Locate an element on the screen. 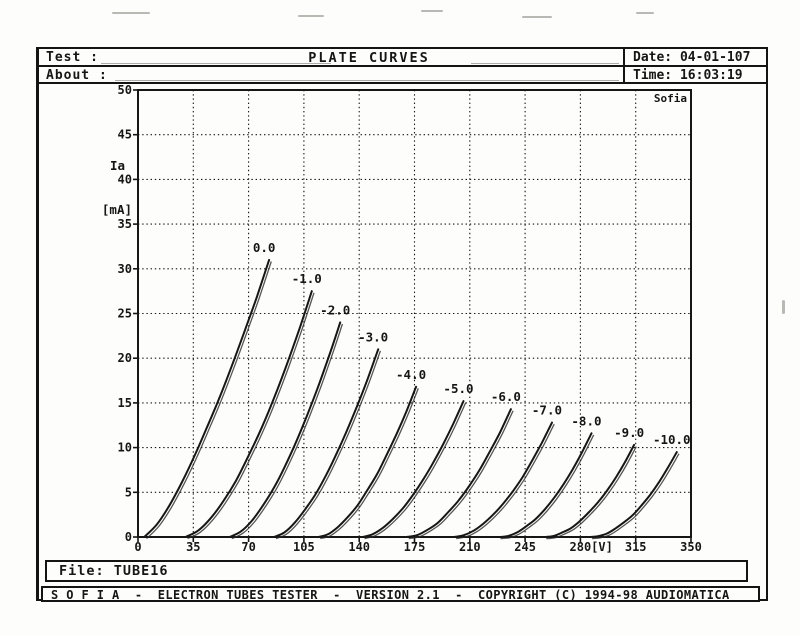 Image resolution: width=800 pixels, height=636 pixels. file-field: File: TUBE16 is located at coordinates (114, 571).